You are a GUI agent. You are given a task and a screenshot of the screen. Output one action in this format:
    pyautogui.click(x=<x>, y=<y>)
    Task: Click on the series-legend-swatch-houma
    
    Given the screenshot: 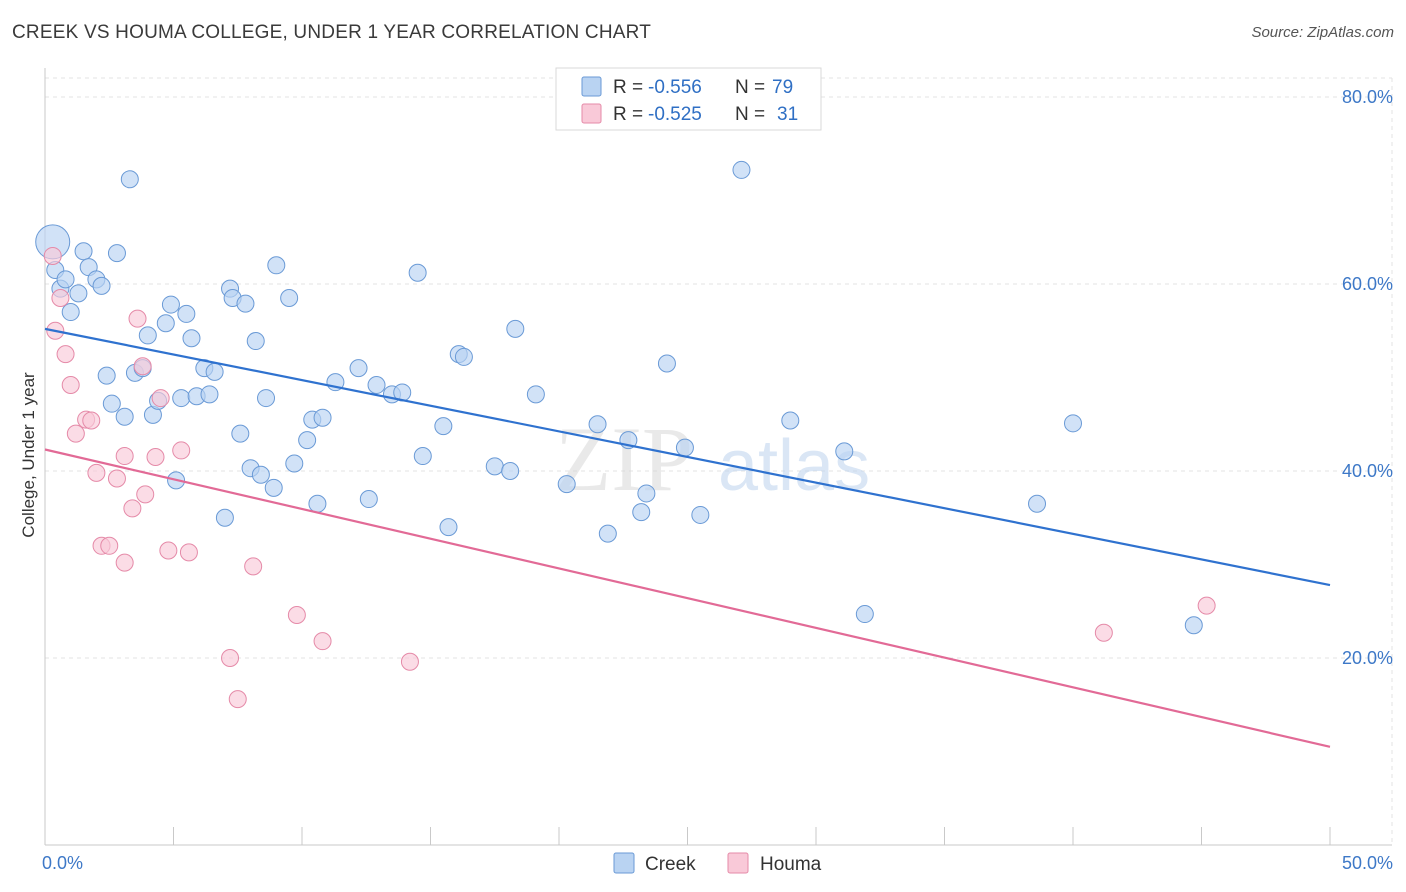 What is the action you would take?
    pyautogui.click(x=738, y=863)
    